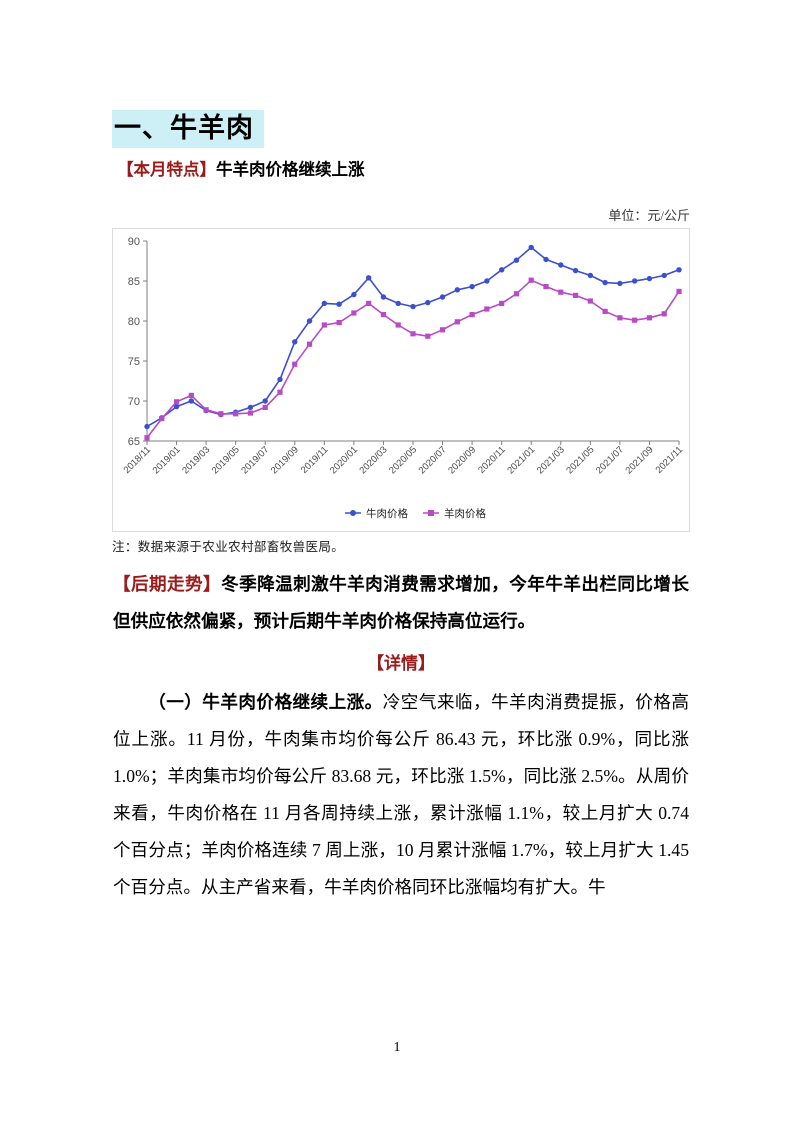 The height and width of the screenshot is (1123, 794). Describe the element at coordinates (433, 460) in the screenshot. I see `x-tick-label: 2020/07` at that location.